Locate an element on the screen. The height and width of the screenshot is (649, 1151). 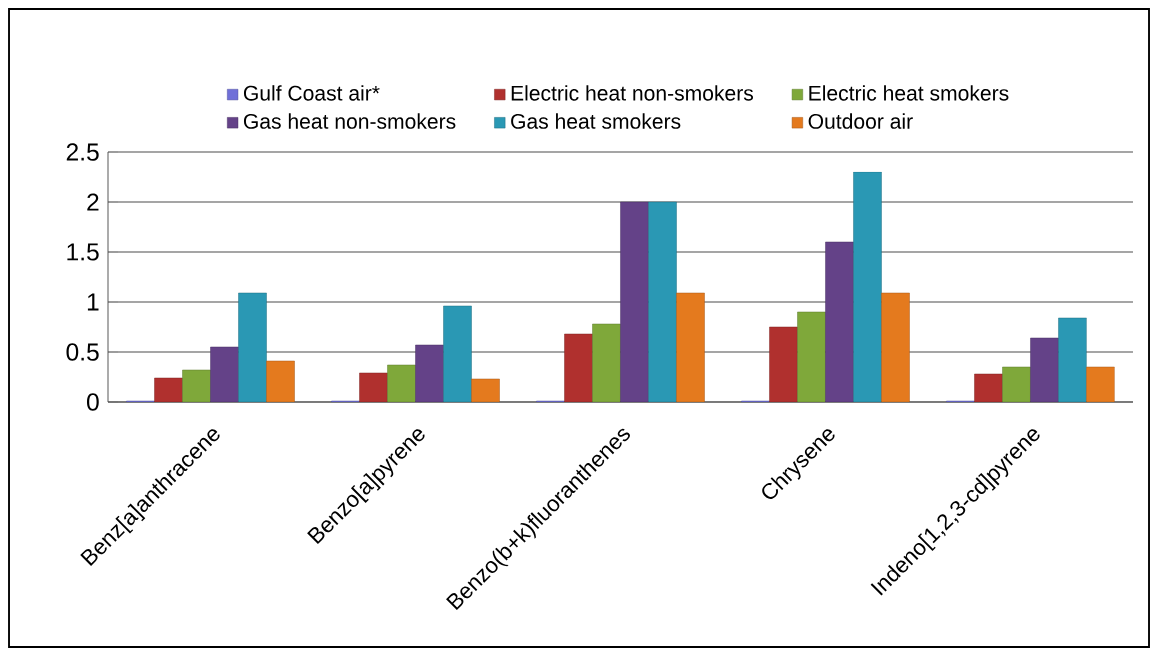
y-tick-label: 0 is located at coordinates (93, 402).